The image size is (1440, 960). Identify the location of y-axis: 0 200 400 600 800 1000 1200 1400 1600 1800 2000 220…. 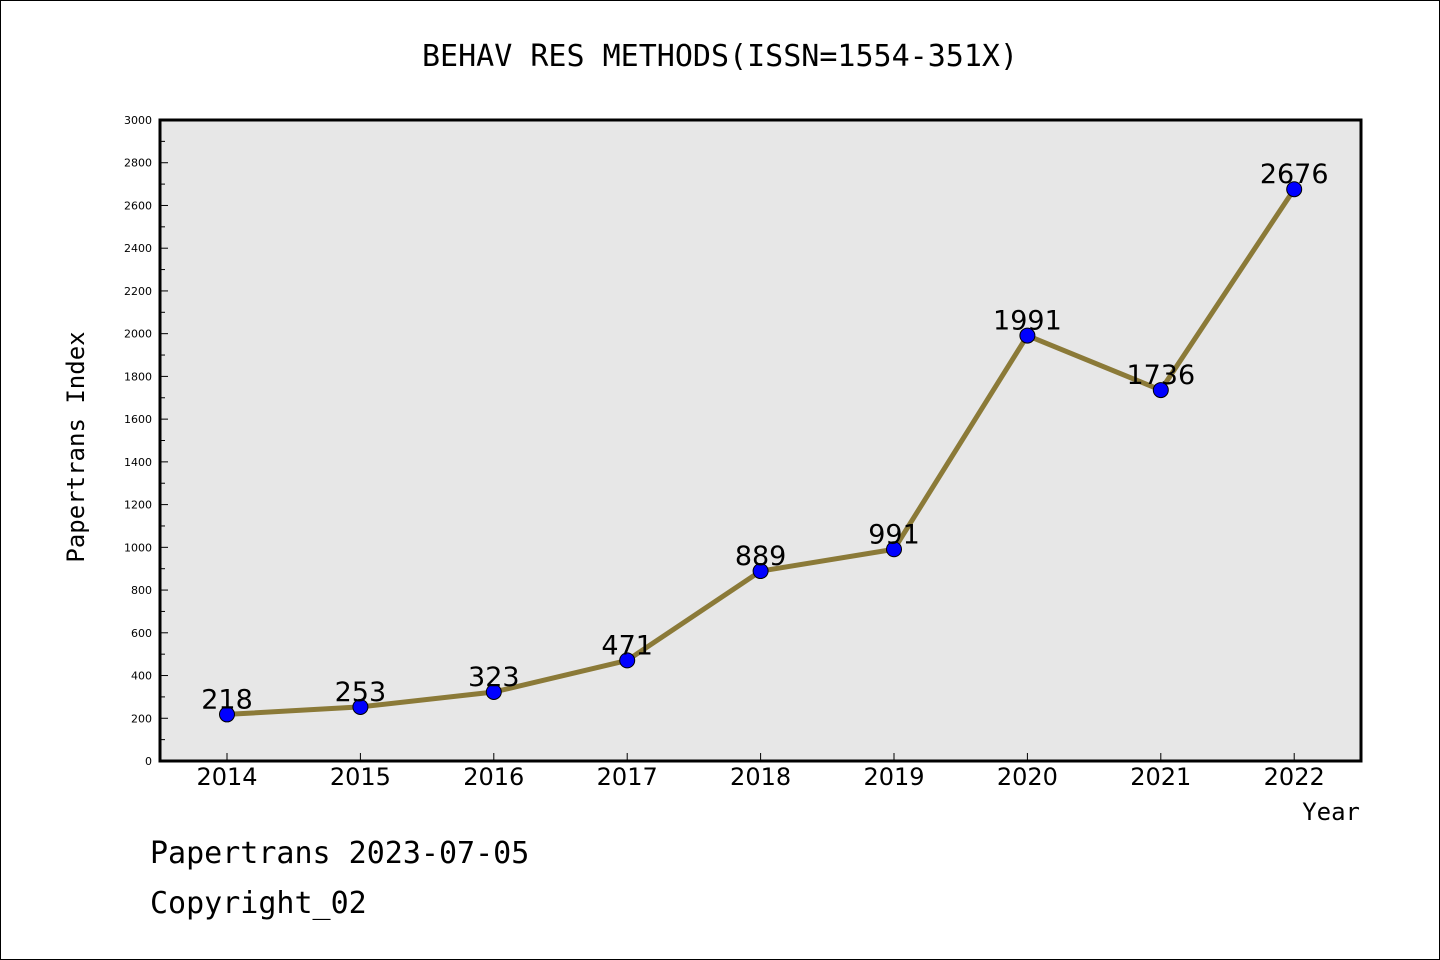
(146, 441).